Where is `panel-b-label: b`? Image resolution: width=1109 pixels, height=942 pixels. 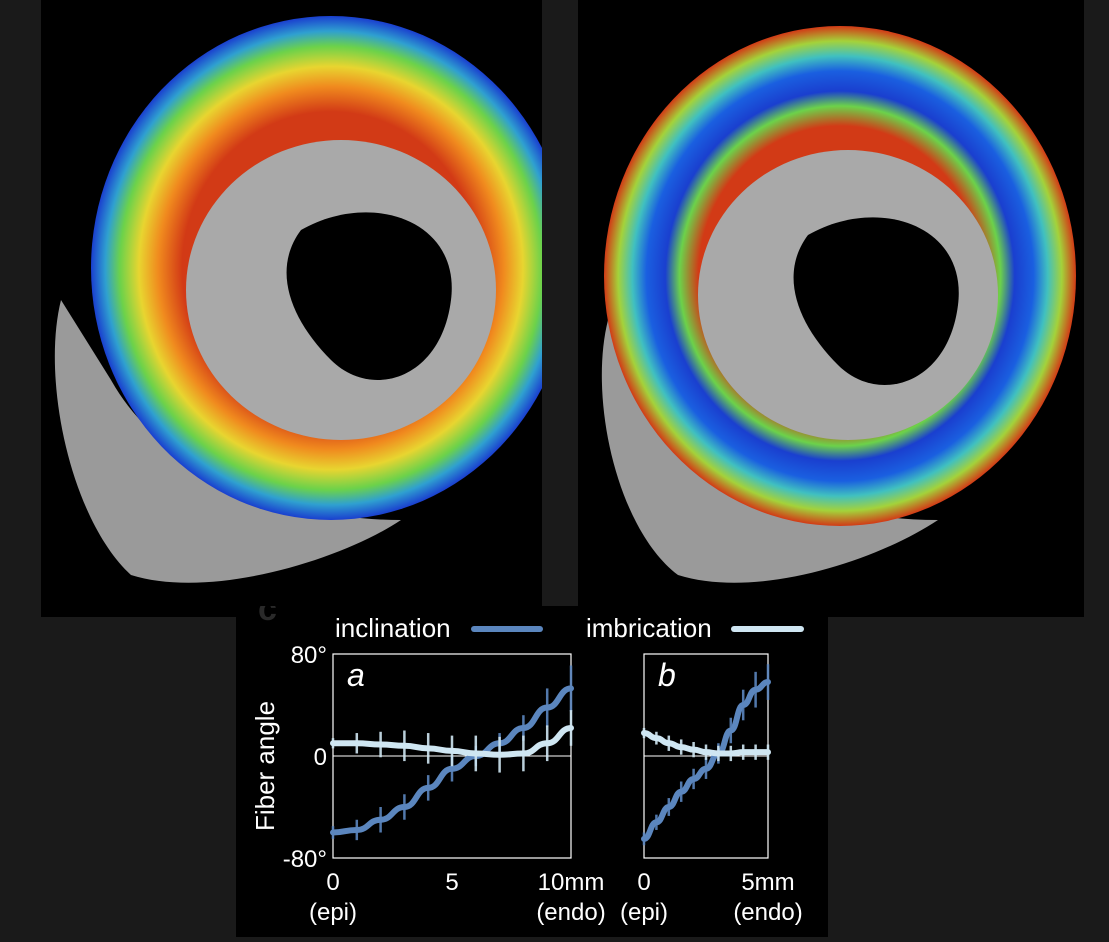
panel-b-label: b is located at coordinates (667, 675).